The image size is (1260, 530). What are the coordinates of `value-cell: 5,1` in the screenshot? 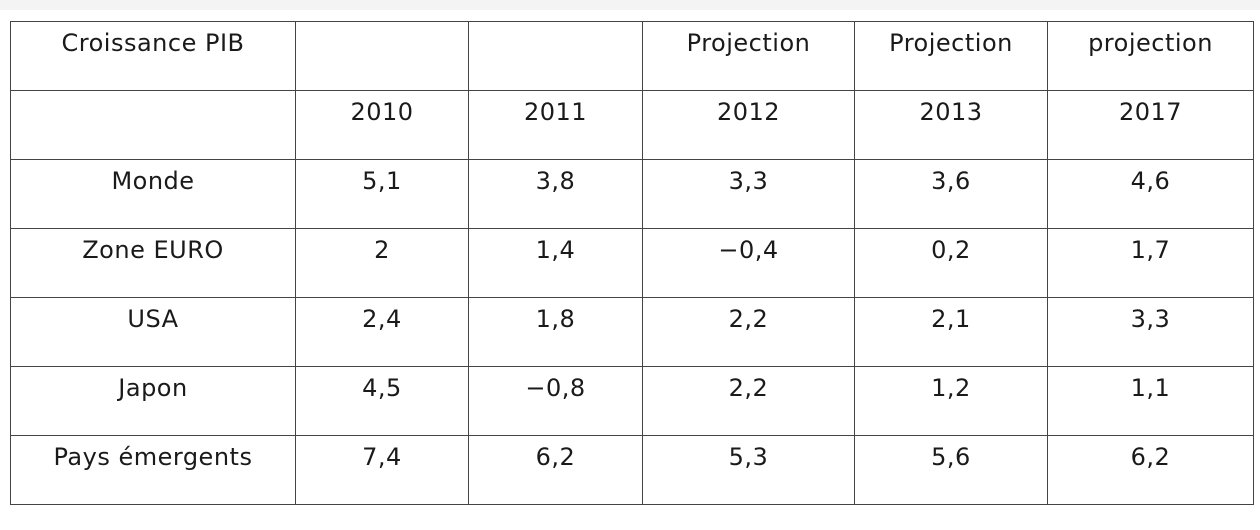 It's located at (382, 194).